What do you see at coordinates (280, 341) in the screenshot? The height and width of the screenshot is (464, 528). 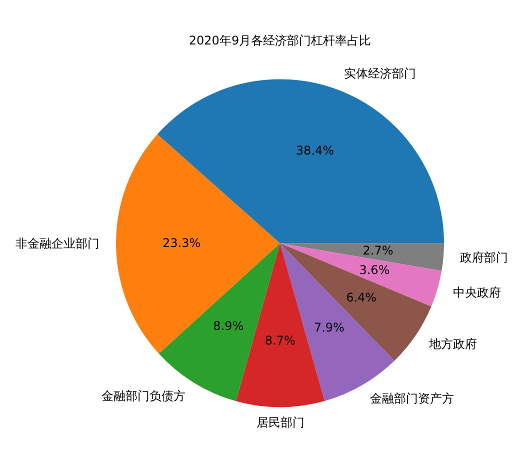 I see `data-label: 8.7%` at bounding box center [280, 341].